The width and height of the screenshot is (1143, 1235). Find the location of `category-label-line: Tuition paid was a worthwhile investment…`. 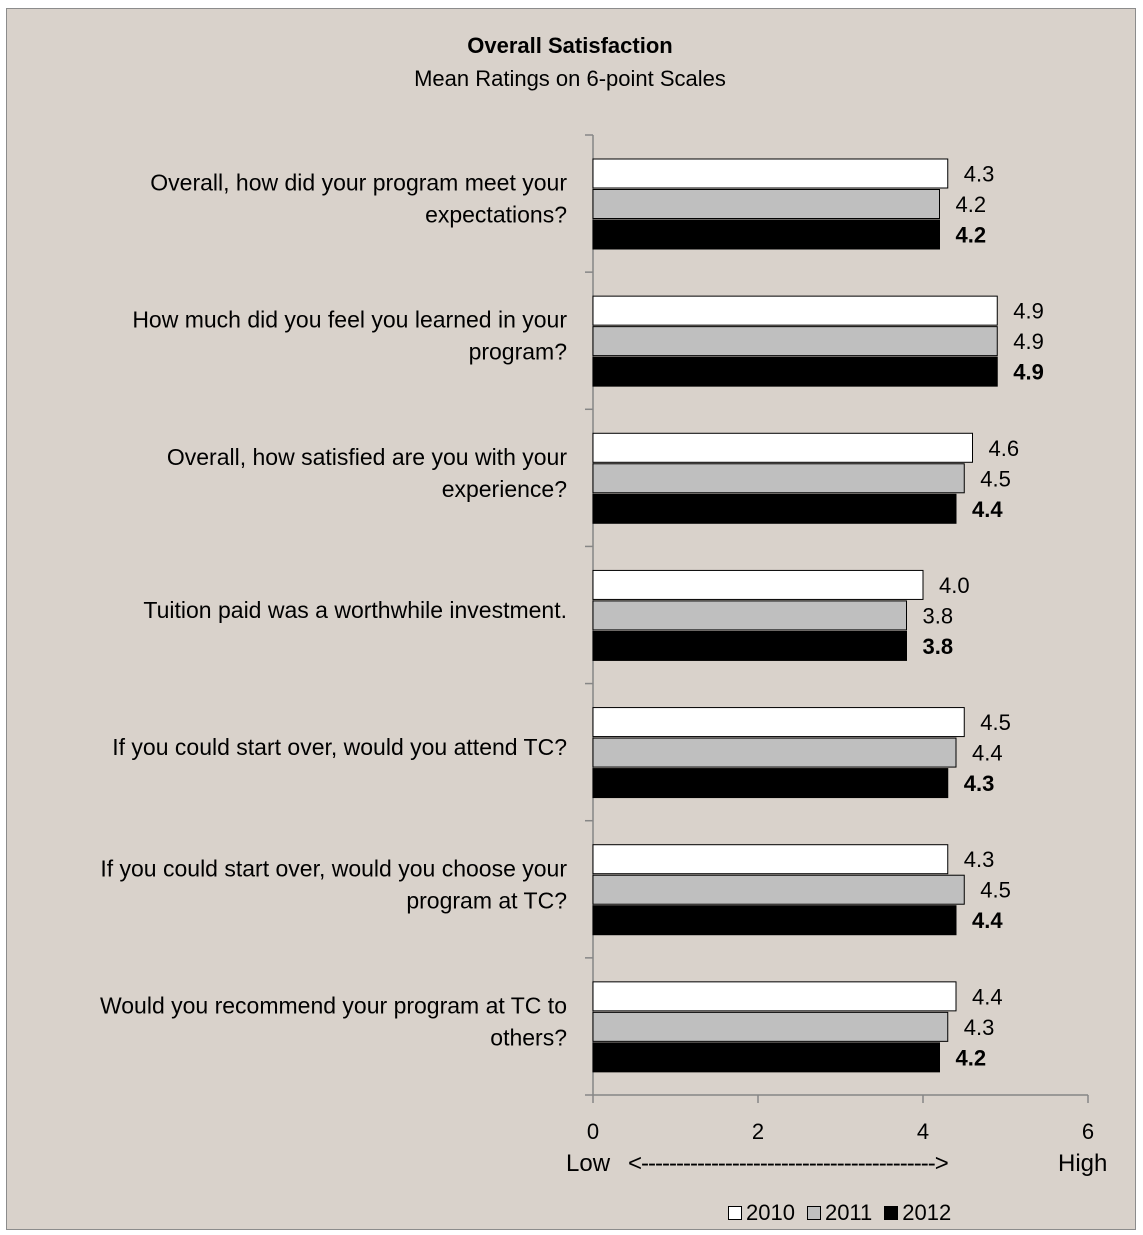

category-label-line: Tuition paid was a worthwhile investment… is located at coordinates (355, 610).